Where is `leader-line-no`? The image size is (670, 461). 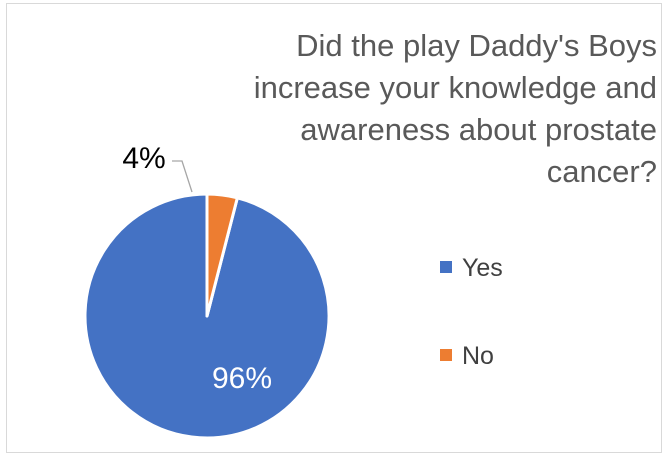 leader-line-no is located at coordinates (182, 176).